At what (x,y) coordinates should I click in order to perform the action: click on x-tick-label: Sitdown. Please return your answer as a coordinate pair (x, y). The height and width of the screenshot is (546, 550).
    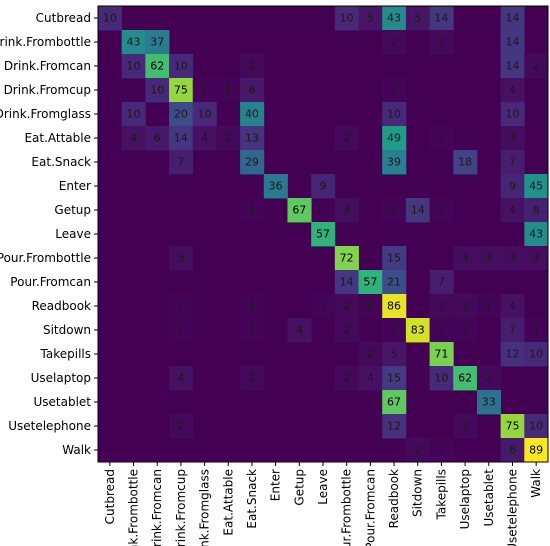
    Looking at the image, I should click on (418, 493).